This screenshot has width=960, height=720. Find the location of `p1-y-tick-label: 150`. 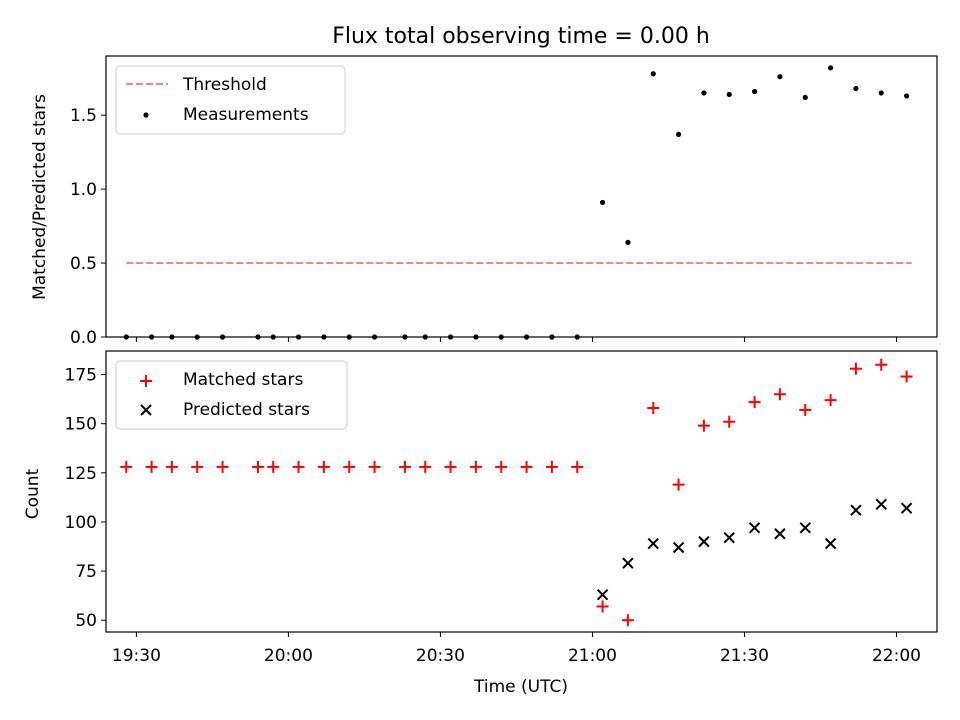

p1-y-tick-label: 150 is located at coordinates (81, 425).